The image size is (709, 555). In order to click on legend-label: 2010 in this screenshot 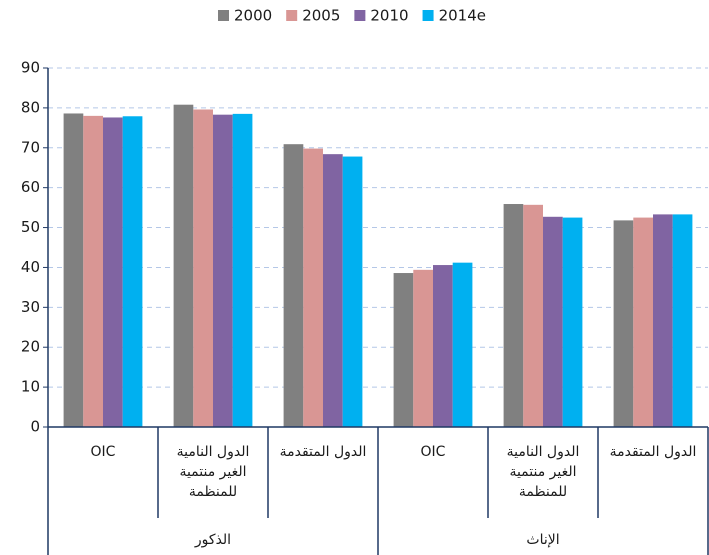, I will do `click(389, 16)`.